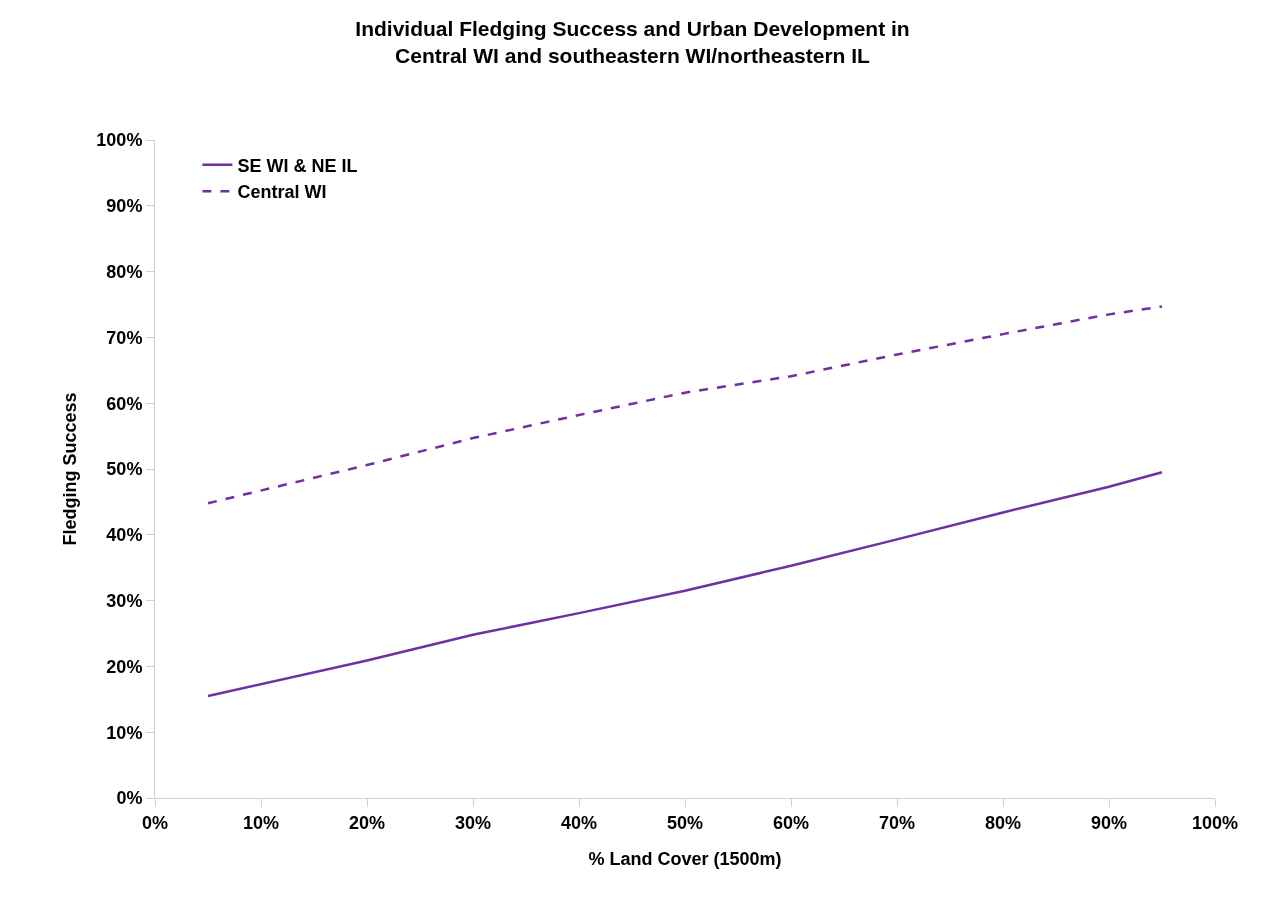 The width and height of the screenshot is (1265, 903). Describe the element at coordinates (155, 822) in the screenshot. I see `x-tick-label: 0%` at that location.